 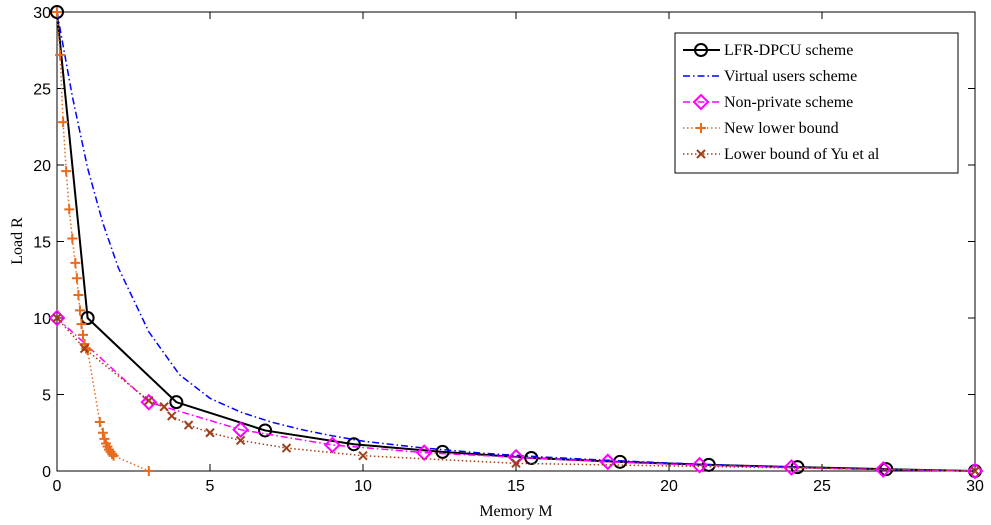 What do you see at coordinates (781, 128) in the screenshot?
I see `legend-label: New lower bound` at bounding box center [781, 128].